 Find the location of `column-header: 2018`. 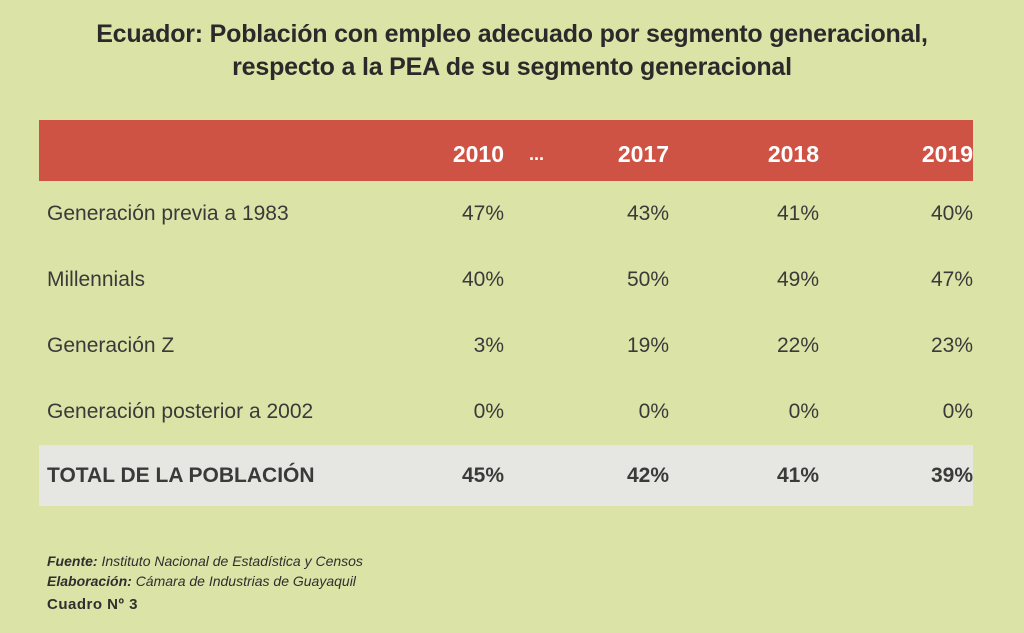

column-header: 2018 is located at coordinates (793, 154).